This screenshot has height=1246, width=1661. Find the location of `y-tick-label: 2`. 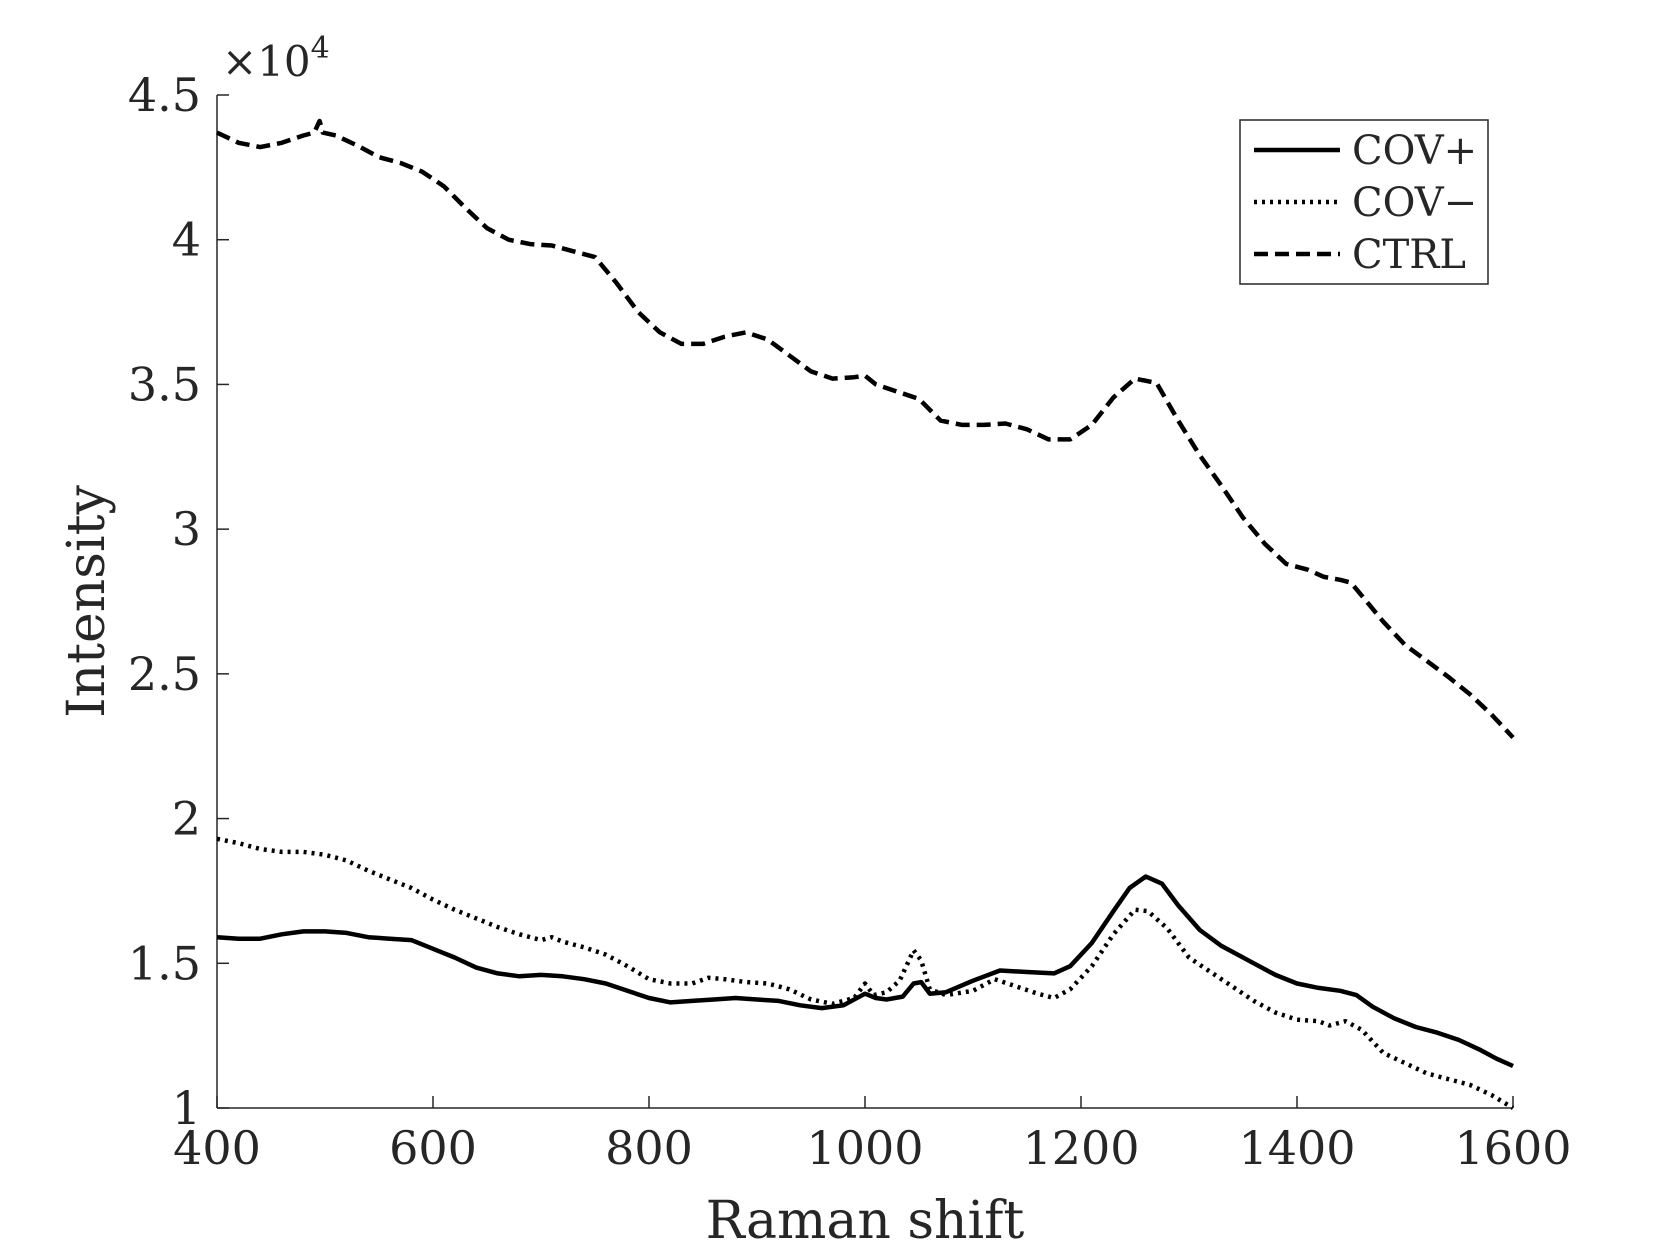

y-tick-label: 2 is located at coordinates (186, 819).